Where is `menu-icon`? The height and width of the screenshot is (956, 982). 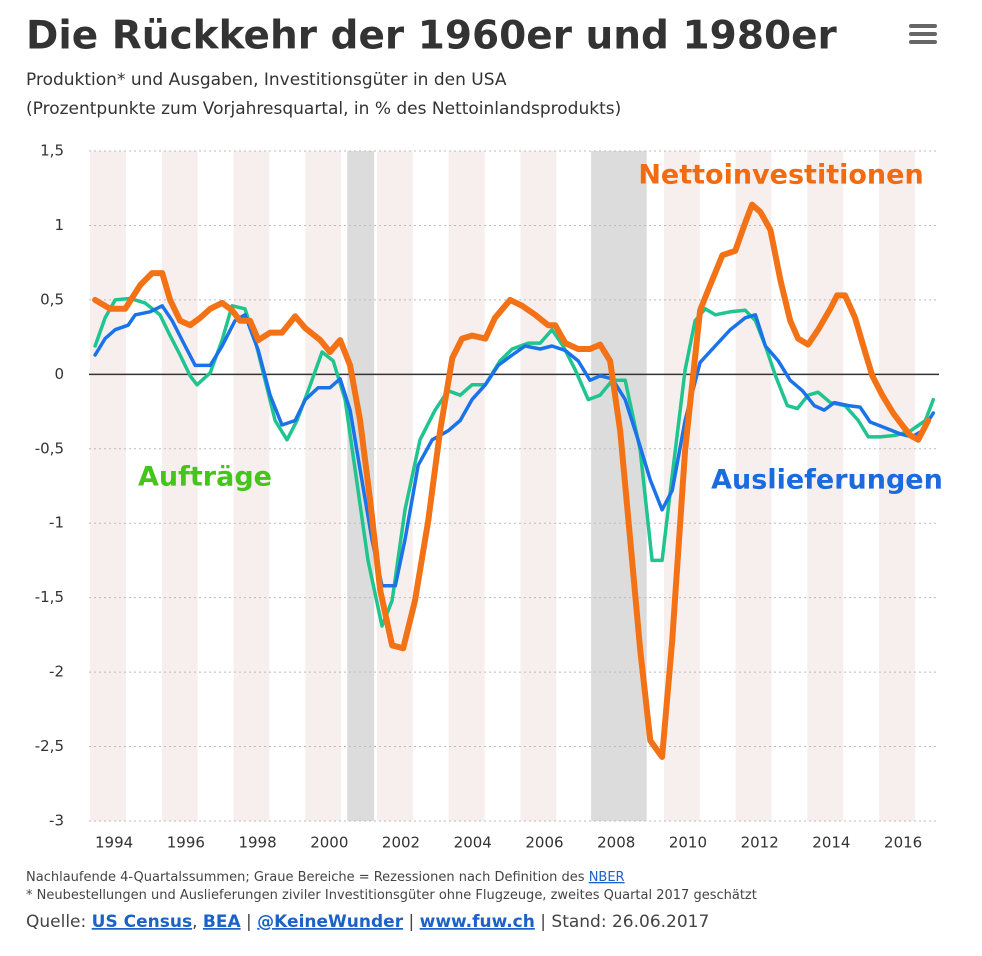
menu-icon is located at coordinates (923, 34).